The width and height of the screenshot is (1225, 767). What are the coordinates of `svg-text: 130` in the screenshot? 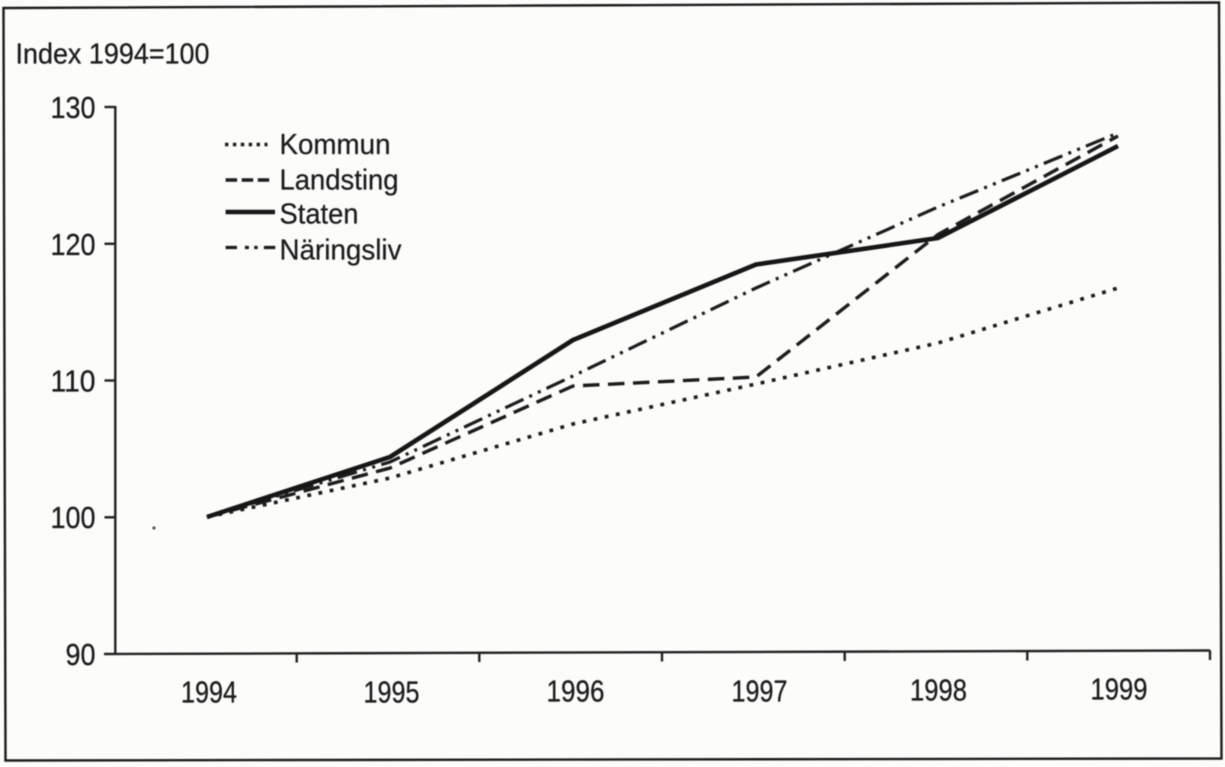 It's located at (73, 108).